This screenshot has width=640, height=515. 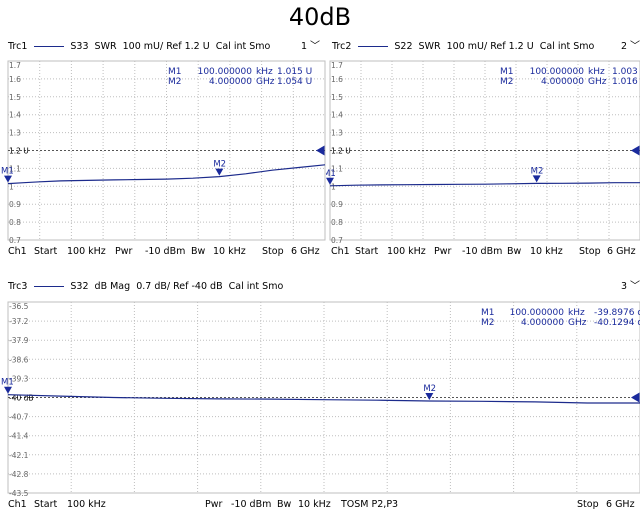 What do you see at coordinates (617, 323) in the screenshot?
I see `marker-readout-value: -40.1294 dB` at bounding box center [617, 323].